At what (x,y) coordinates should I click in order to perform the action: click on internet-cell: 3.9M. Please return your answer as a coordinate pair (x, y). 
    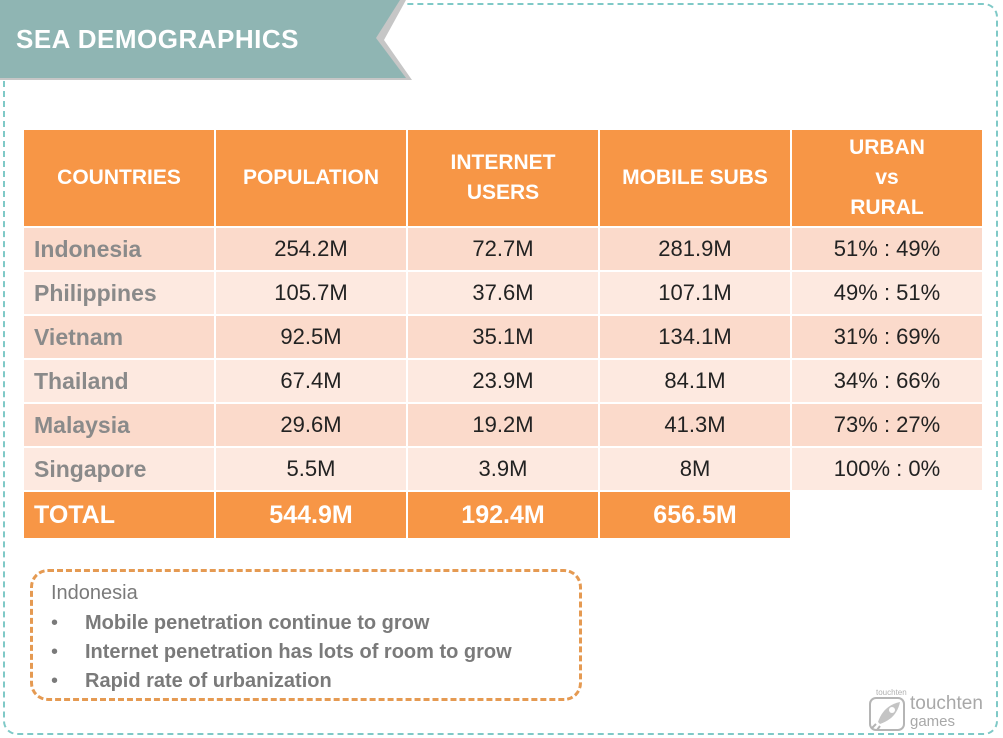
    Looking at the image, I should click on (503, 469).